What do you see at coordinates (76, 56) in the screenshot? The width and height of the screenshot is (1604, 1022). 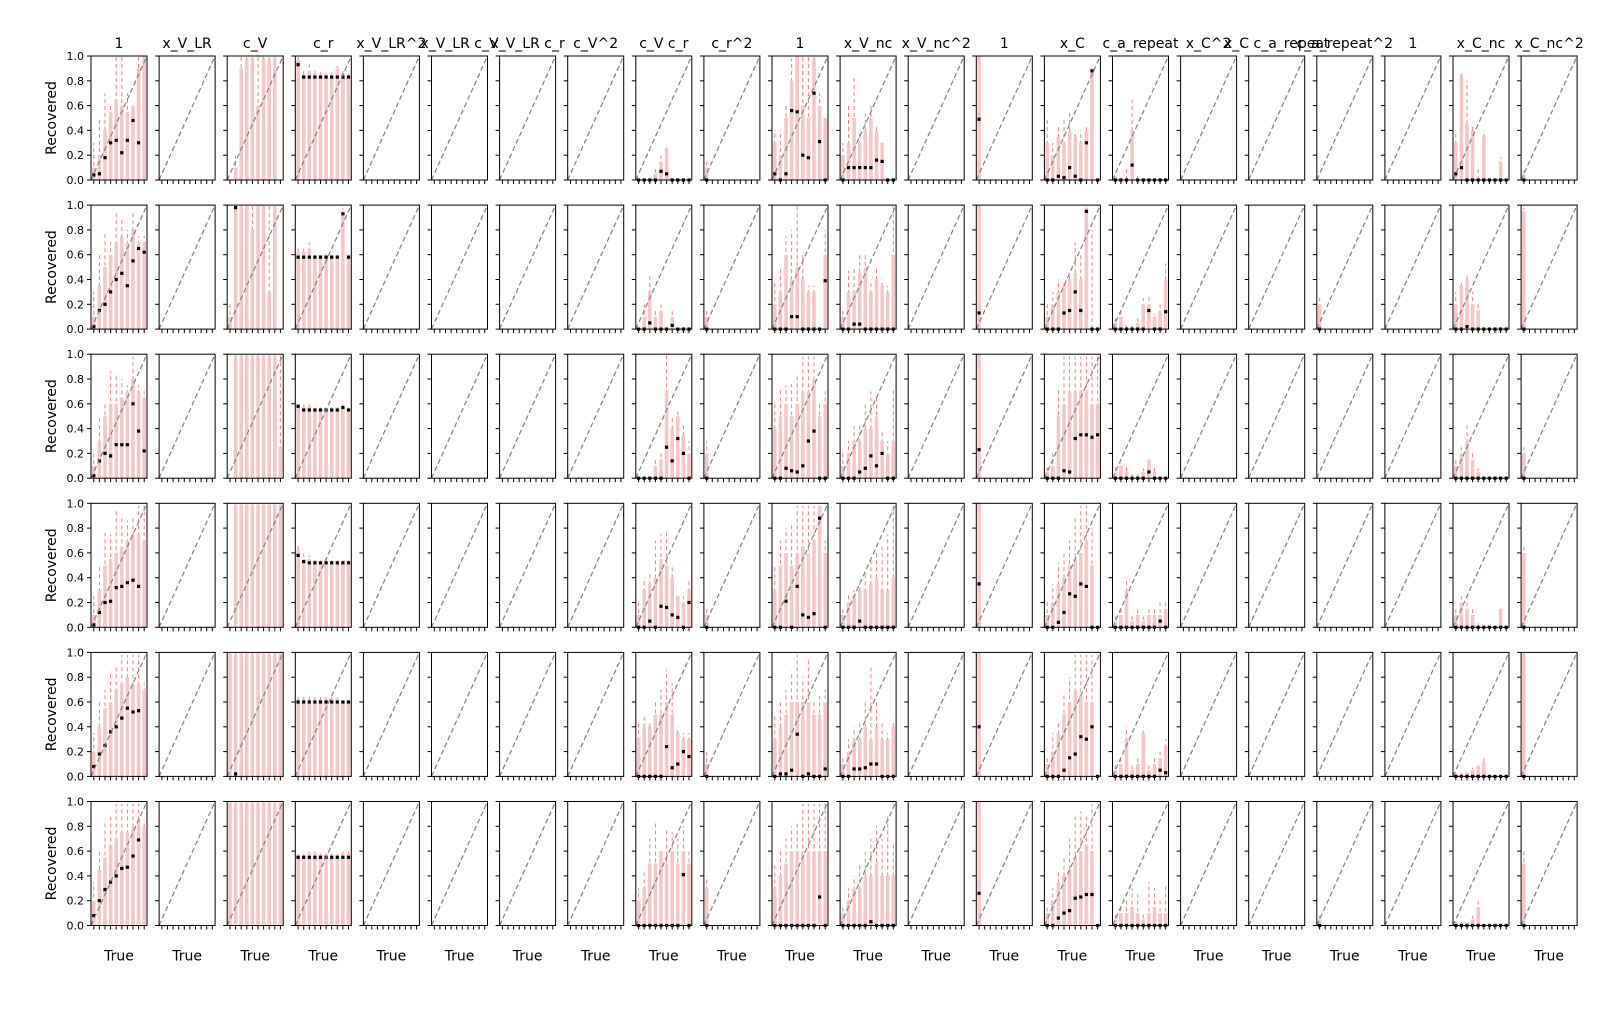 I see `y-tick-label: 1.0` at bounding box center [76, 56].